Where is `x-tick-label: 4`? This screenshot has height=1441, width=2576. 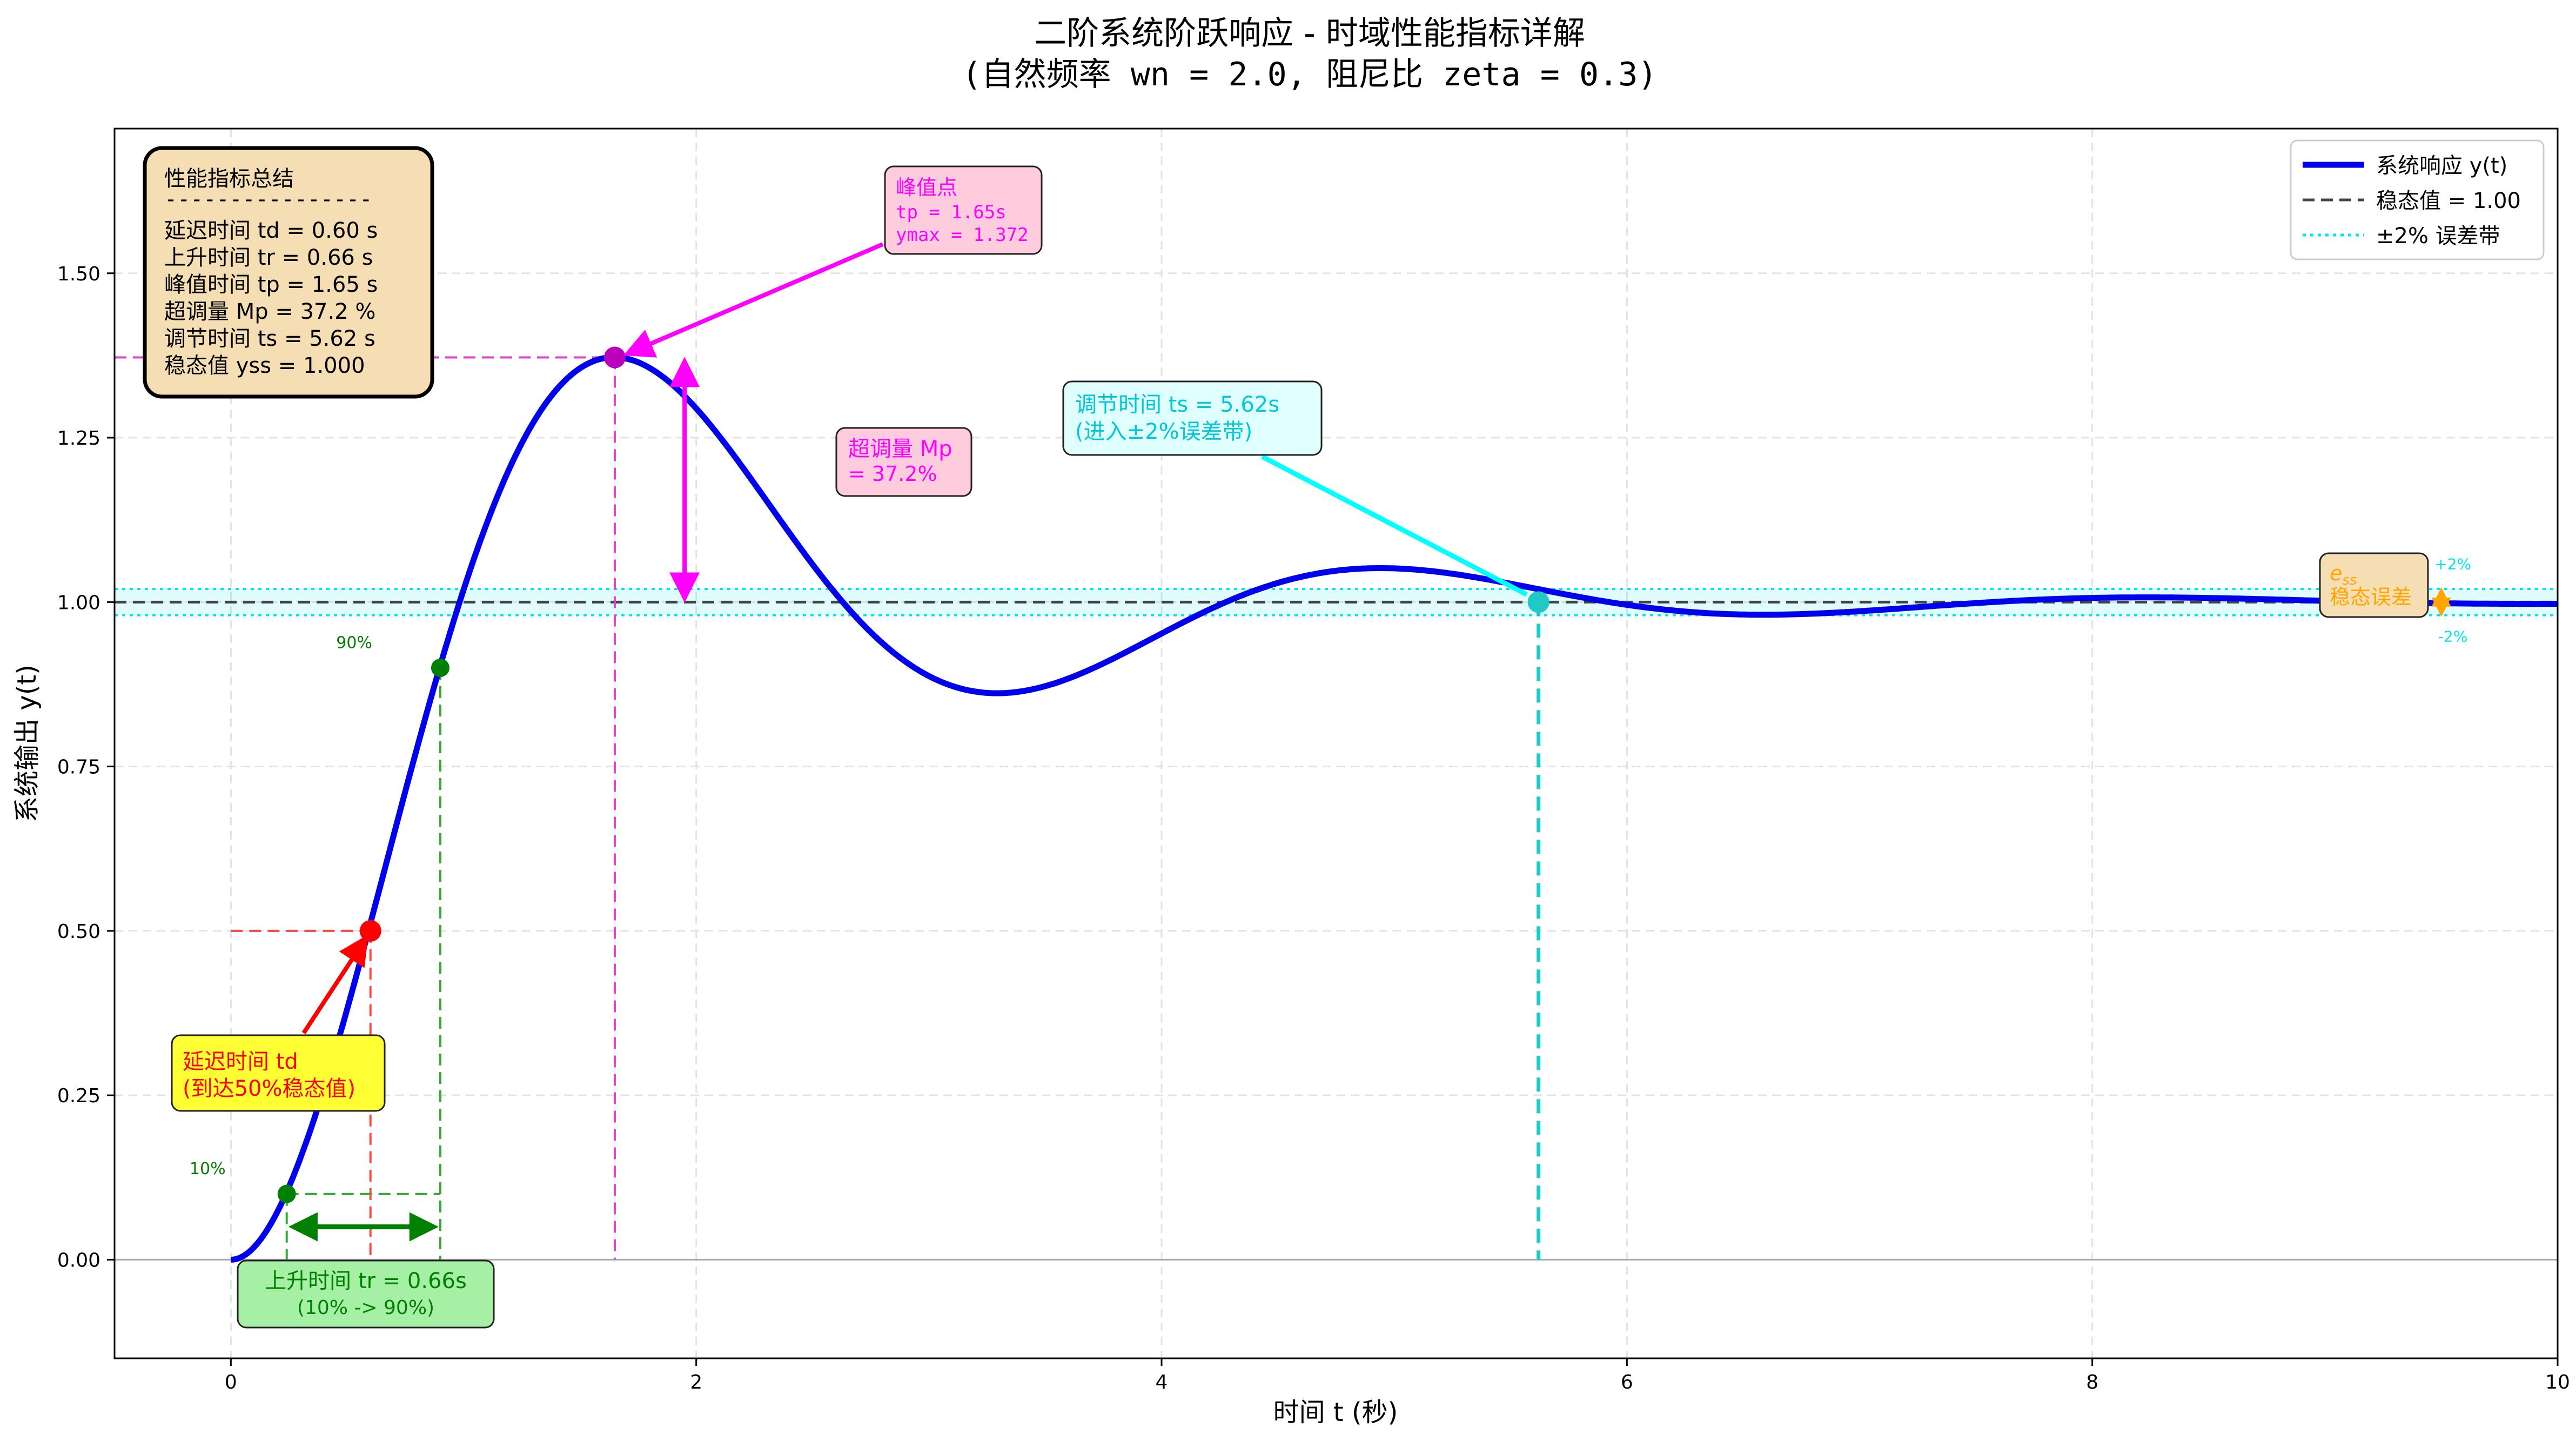 x-tick-label: 4 is located at coordinates (1162, 1382).